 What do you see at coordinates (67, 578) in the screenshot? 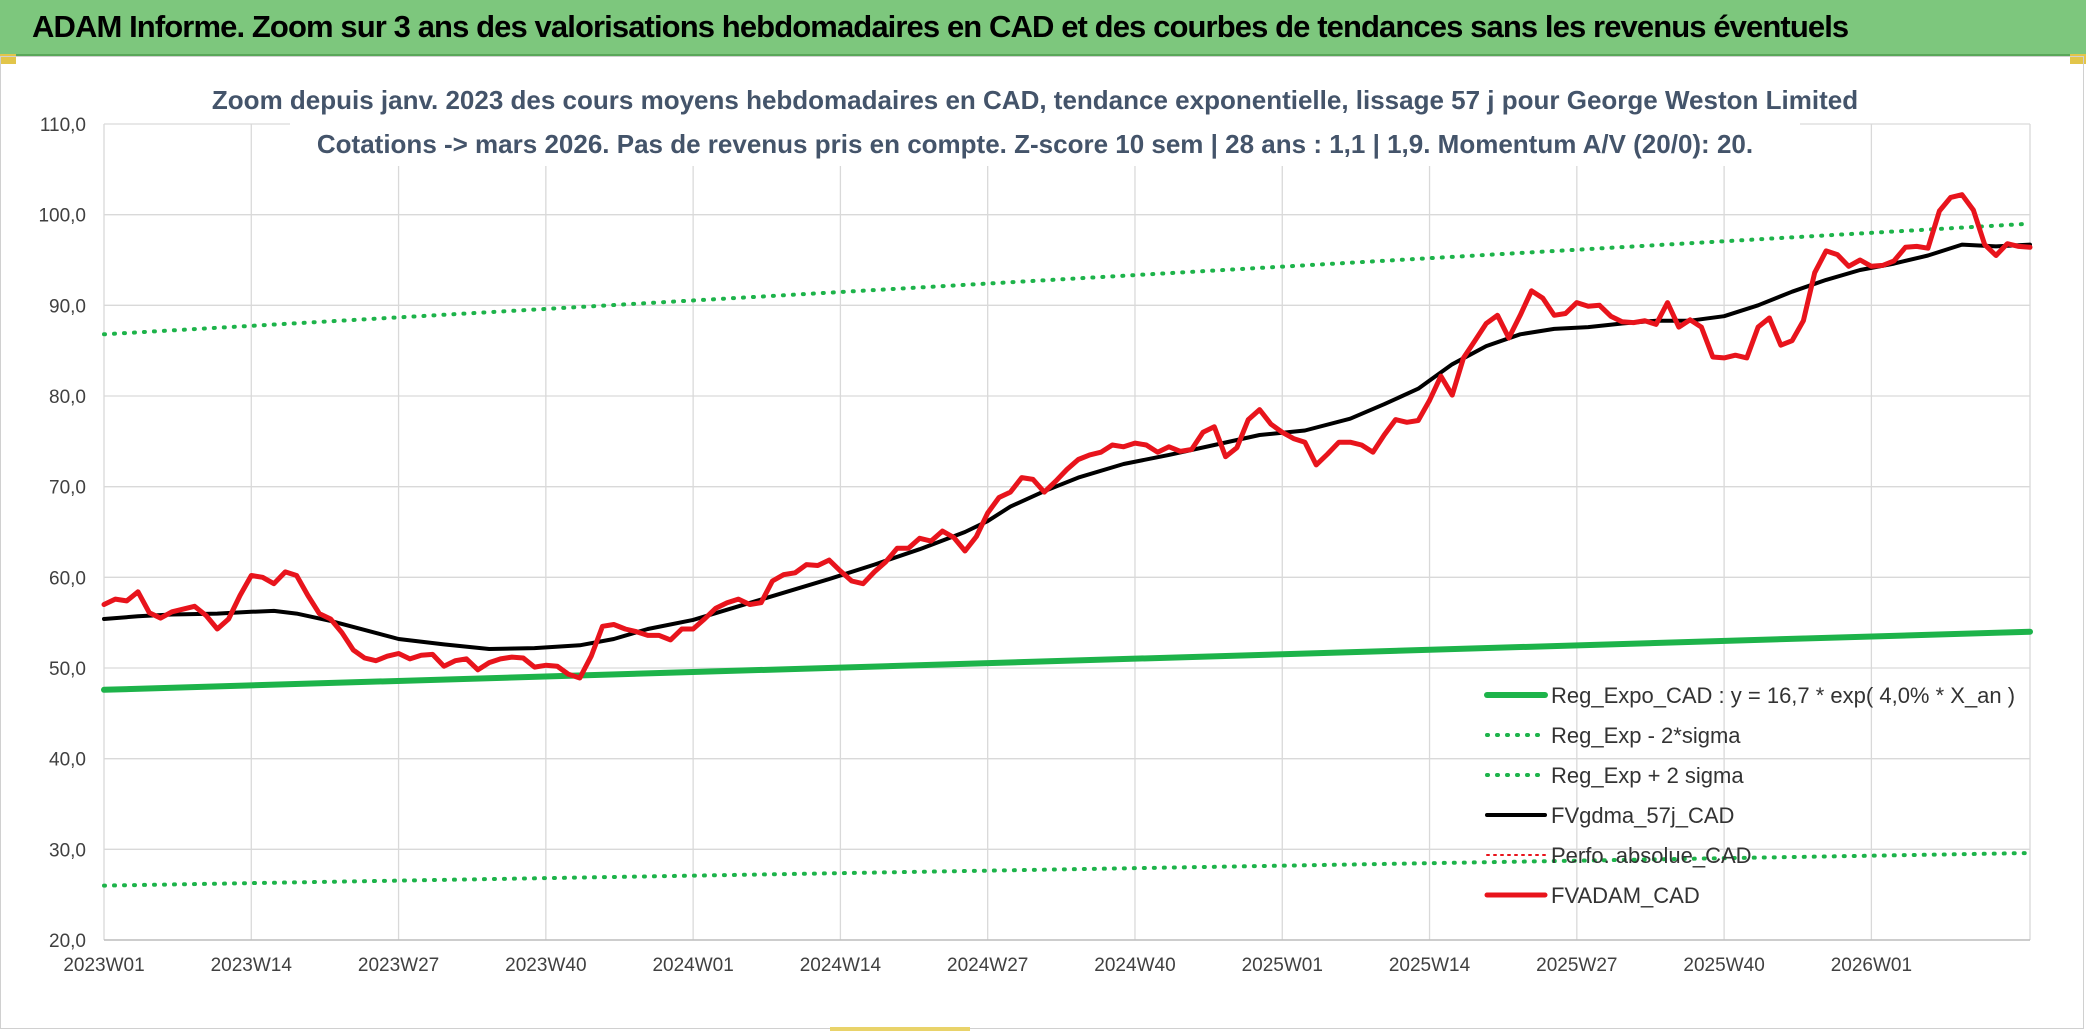
I see `y-tick-label: 60,0` at bounding box center [67, 578].